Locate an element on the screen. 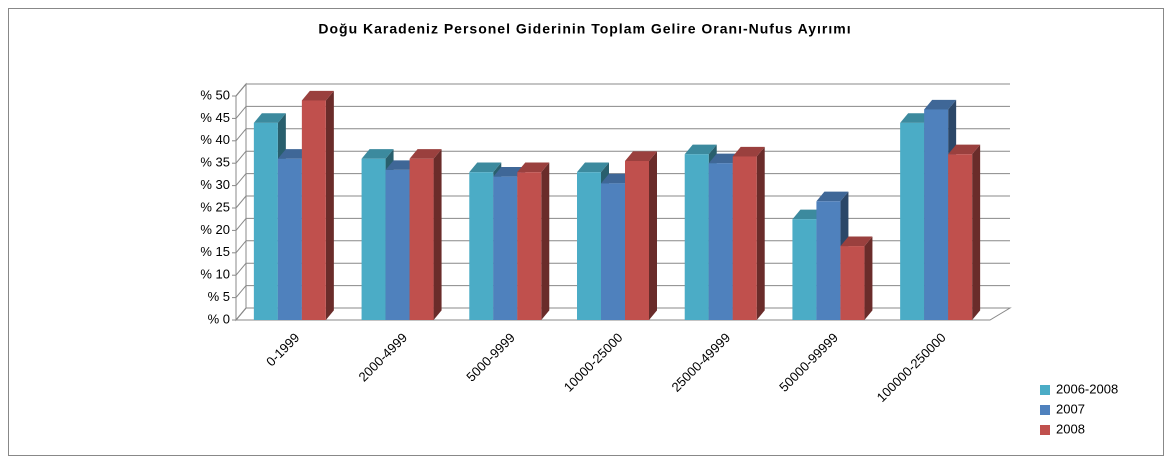  y-tick-label: % 15 is located at coordinates (215, 251).